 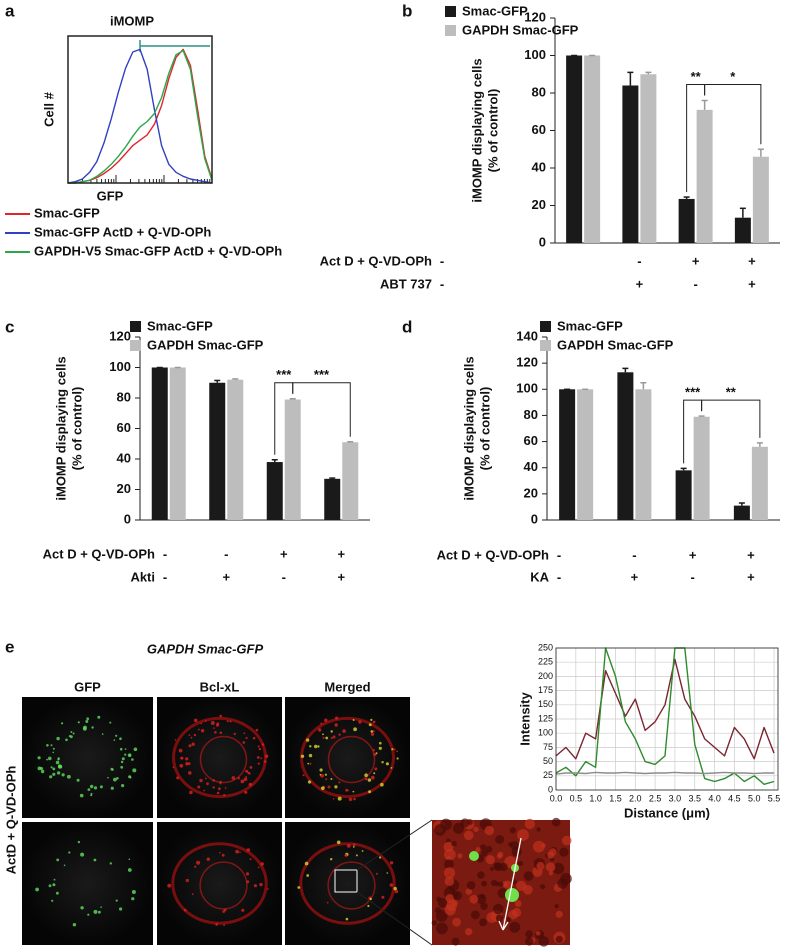 What do you see at coordinates (468, 428) in the screenshot?
I see `y-axis-label: iMOMP displaying cells` at bounding box center [468, 428].